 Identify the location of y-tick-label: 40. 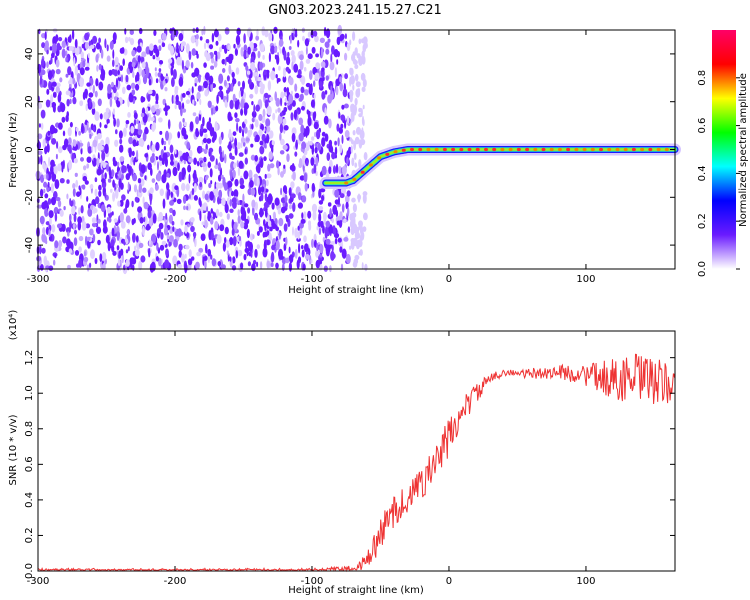
(29, 54).